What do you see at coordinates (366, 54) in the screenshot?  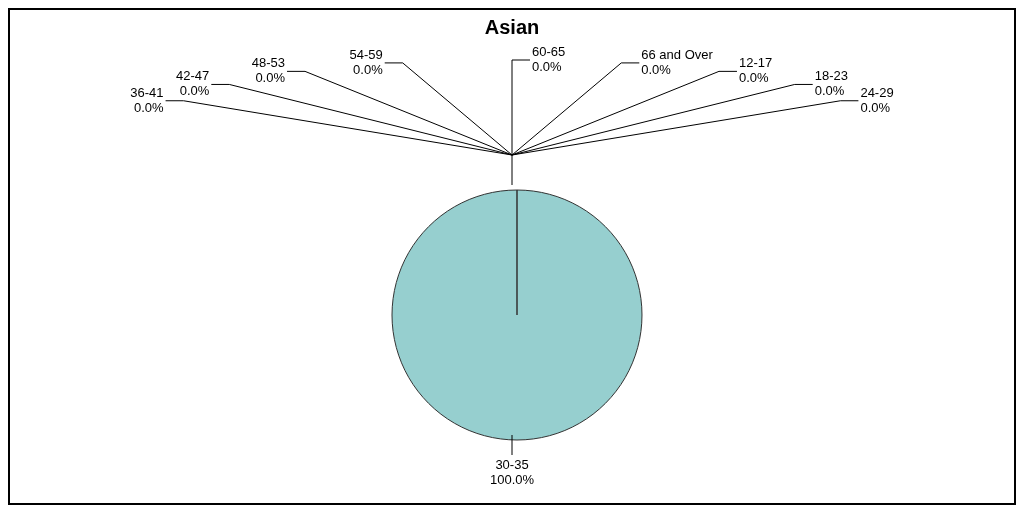 I see `category-label: 54-59` at bounding box center [366, 54].